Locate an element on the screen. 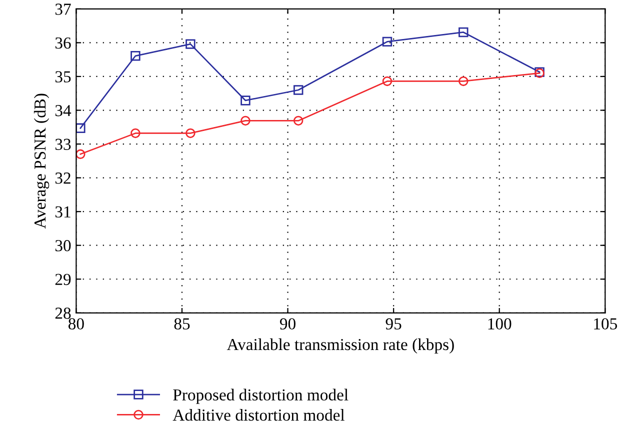 The height and width of the screenshot is (447, 635). y-axis-title: Average PSNR (dB) is located at coordinates (42, 161).